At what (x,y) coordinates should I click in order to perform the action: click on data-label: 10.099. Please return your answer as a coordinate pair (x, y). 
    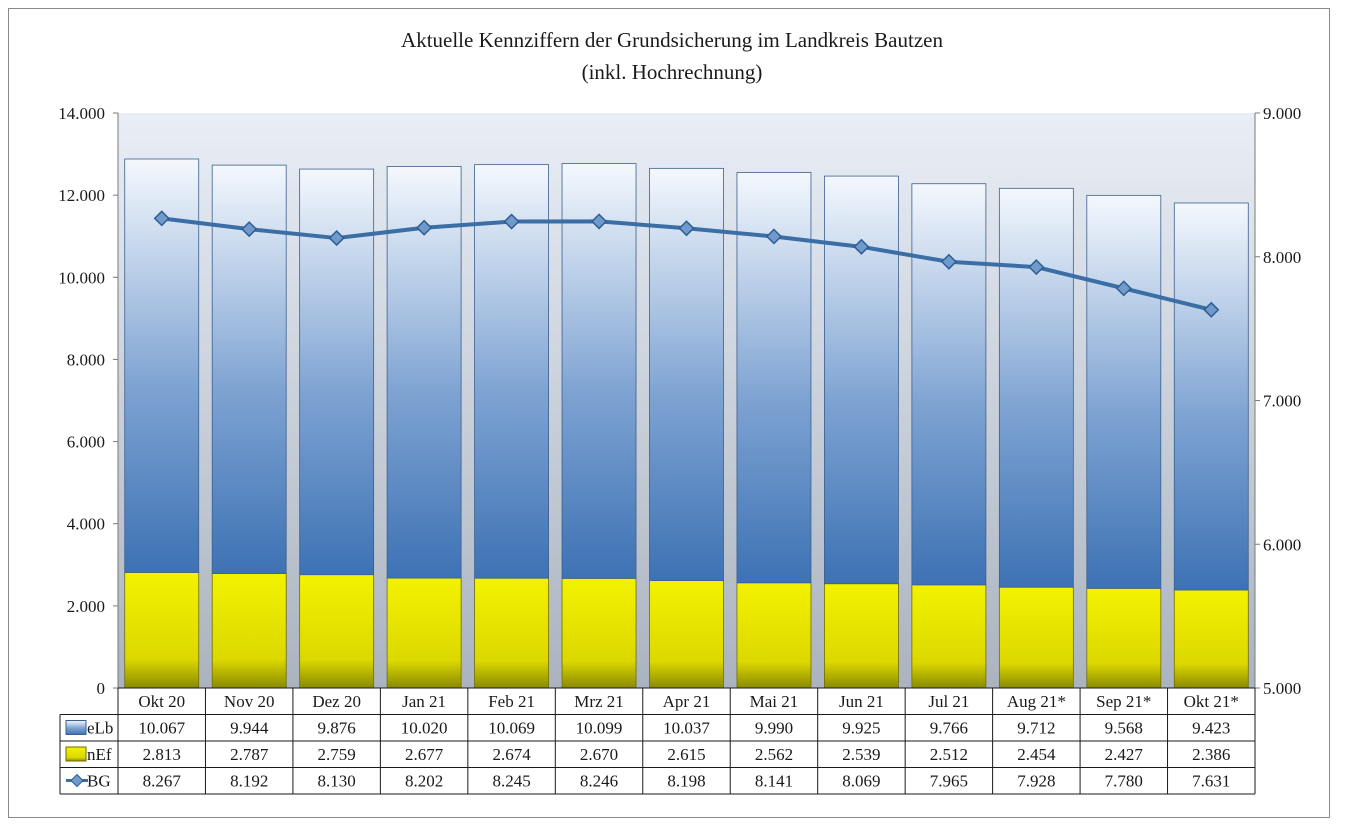
    Looking at the image, I should click on (599, 728).